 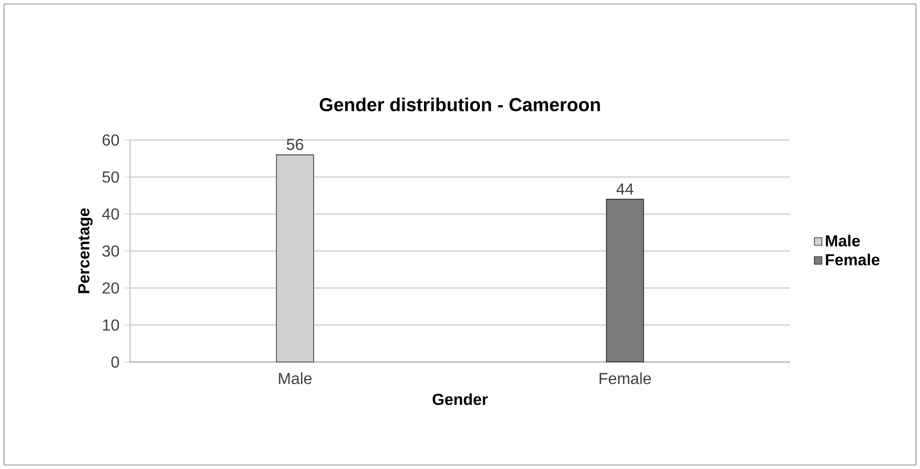 I want to click on chart-title: Gender distribution - Cameroon, so click(x=460, y=105).